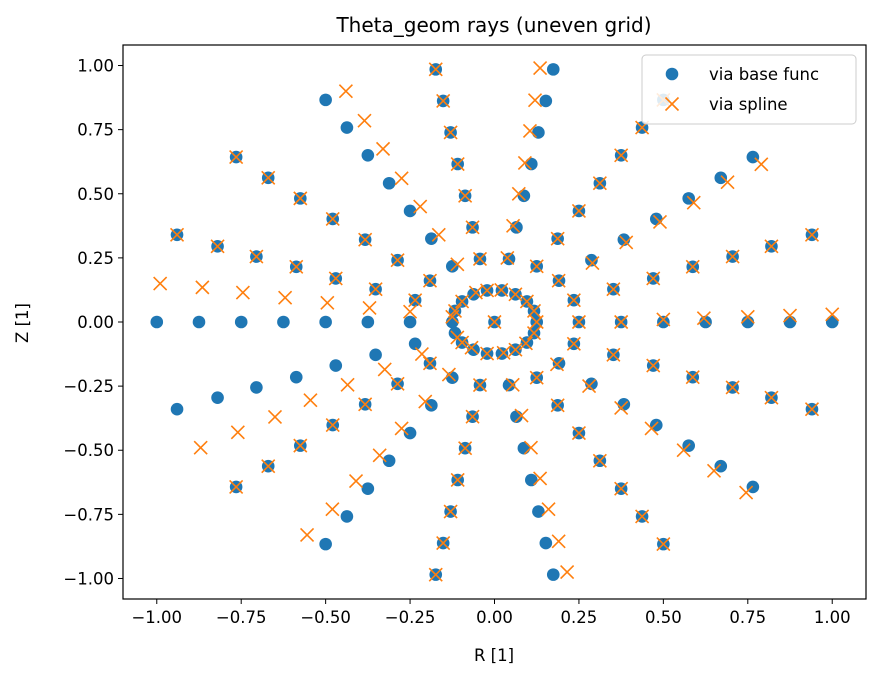 This screenshot has height=680, width=881. I want to click on x-tick-label: 0.00, so click(494, 617).